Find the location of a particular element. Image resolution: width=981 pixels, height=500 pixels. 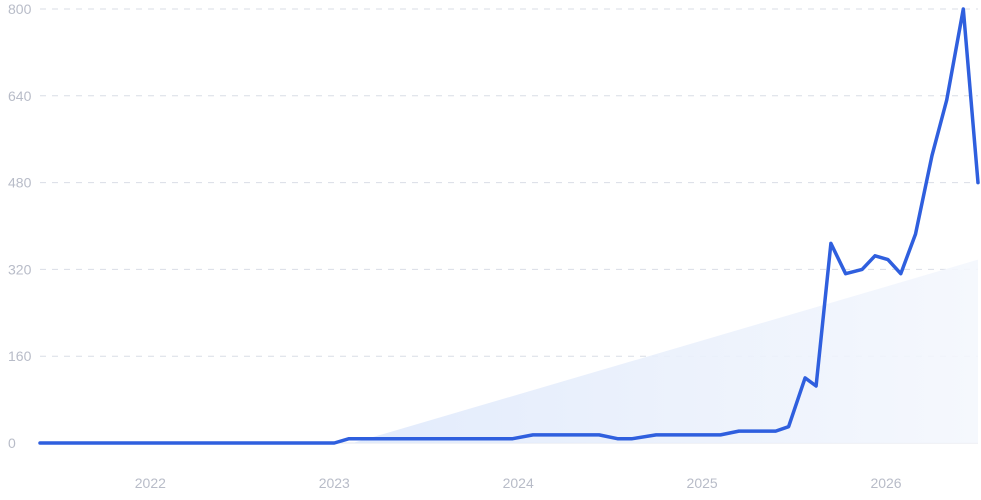

y-tick-label: 320 is located at coordinates (20, 269).